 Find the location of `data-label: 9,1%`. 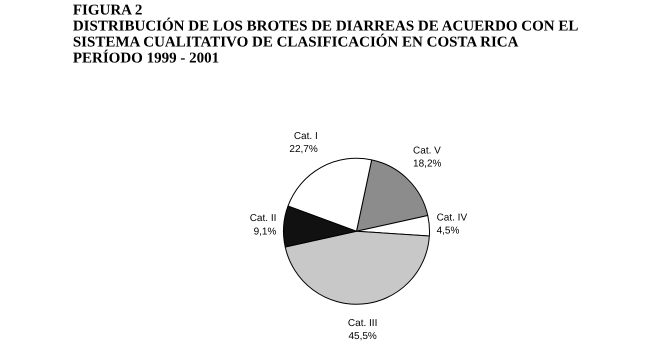

data-label: 9,1% is located at coordinates (265, 232).